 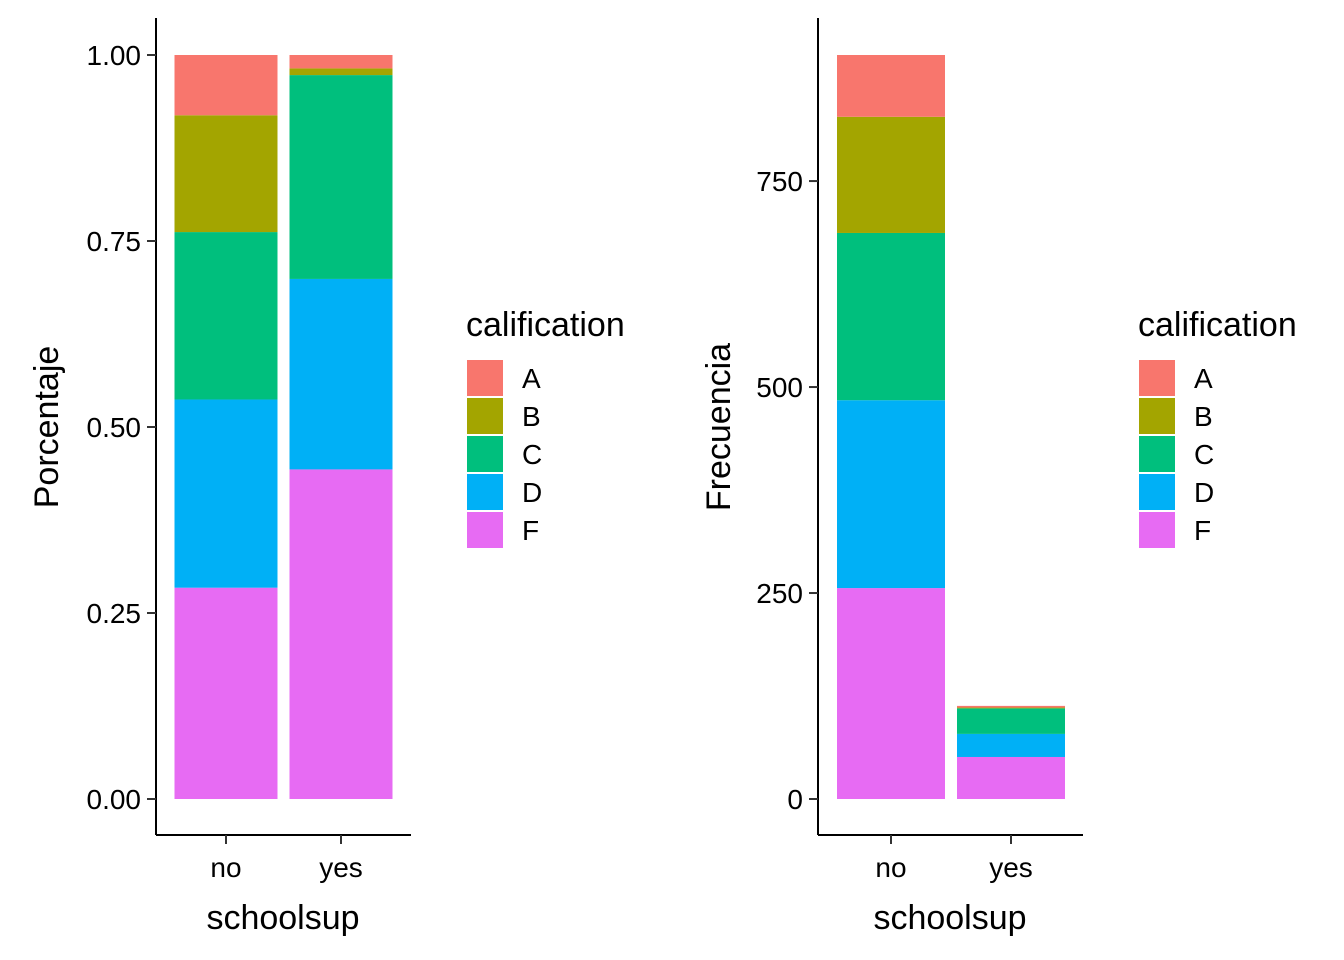 What do you see at coordinates (795, 799) in the screenshot?
I see `y-tick-label: 0` at bounding box center [795, 799].